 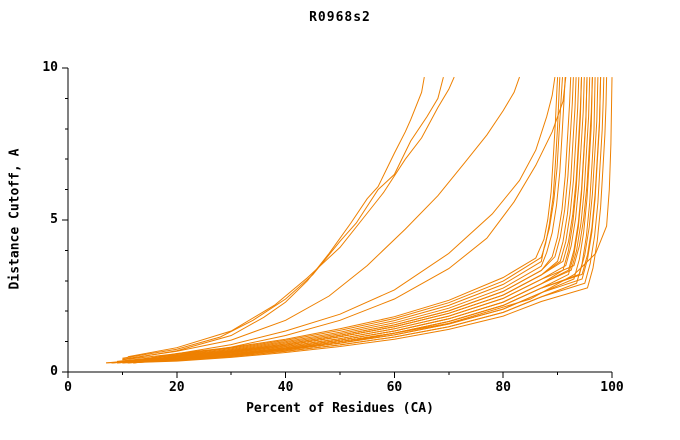 What do you see at coordinates (340, 17) in the screenshot?
I see `chart-title: R0968s2` at bounding box center [340, 17].